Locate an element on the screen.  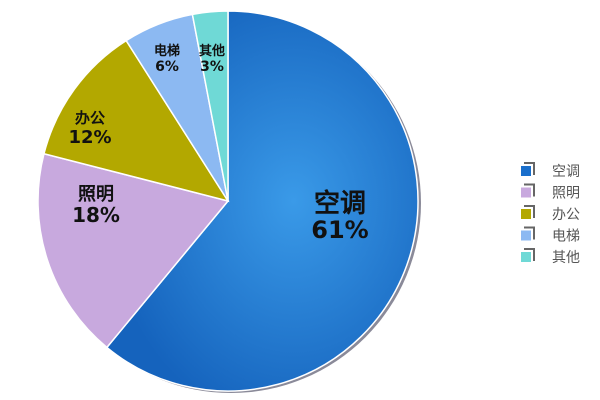
slice-label: 空调 is located at coordinates (340, 203).